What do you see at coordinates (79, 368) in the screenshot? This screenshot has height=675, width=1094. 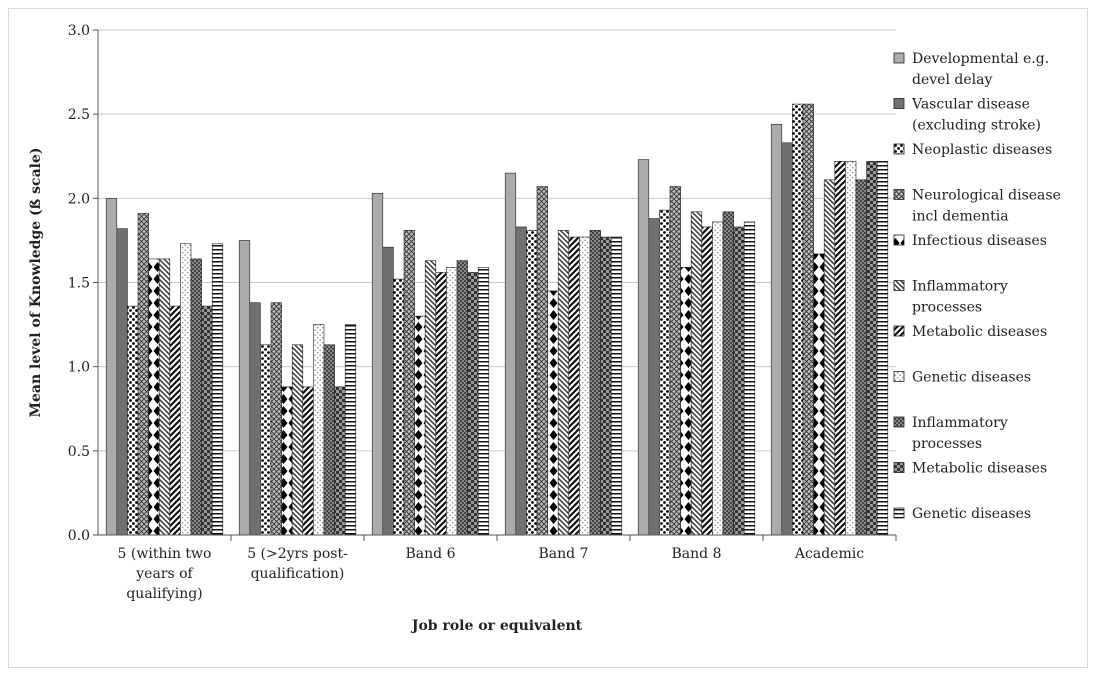 I see `y-tick-label: 1.0` at bounding box center [79, 368].